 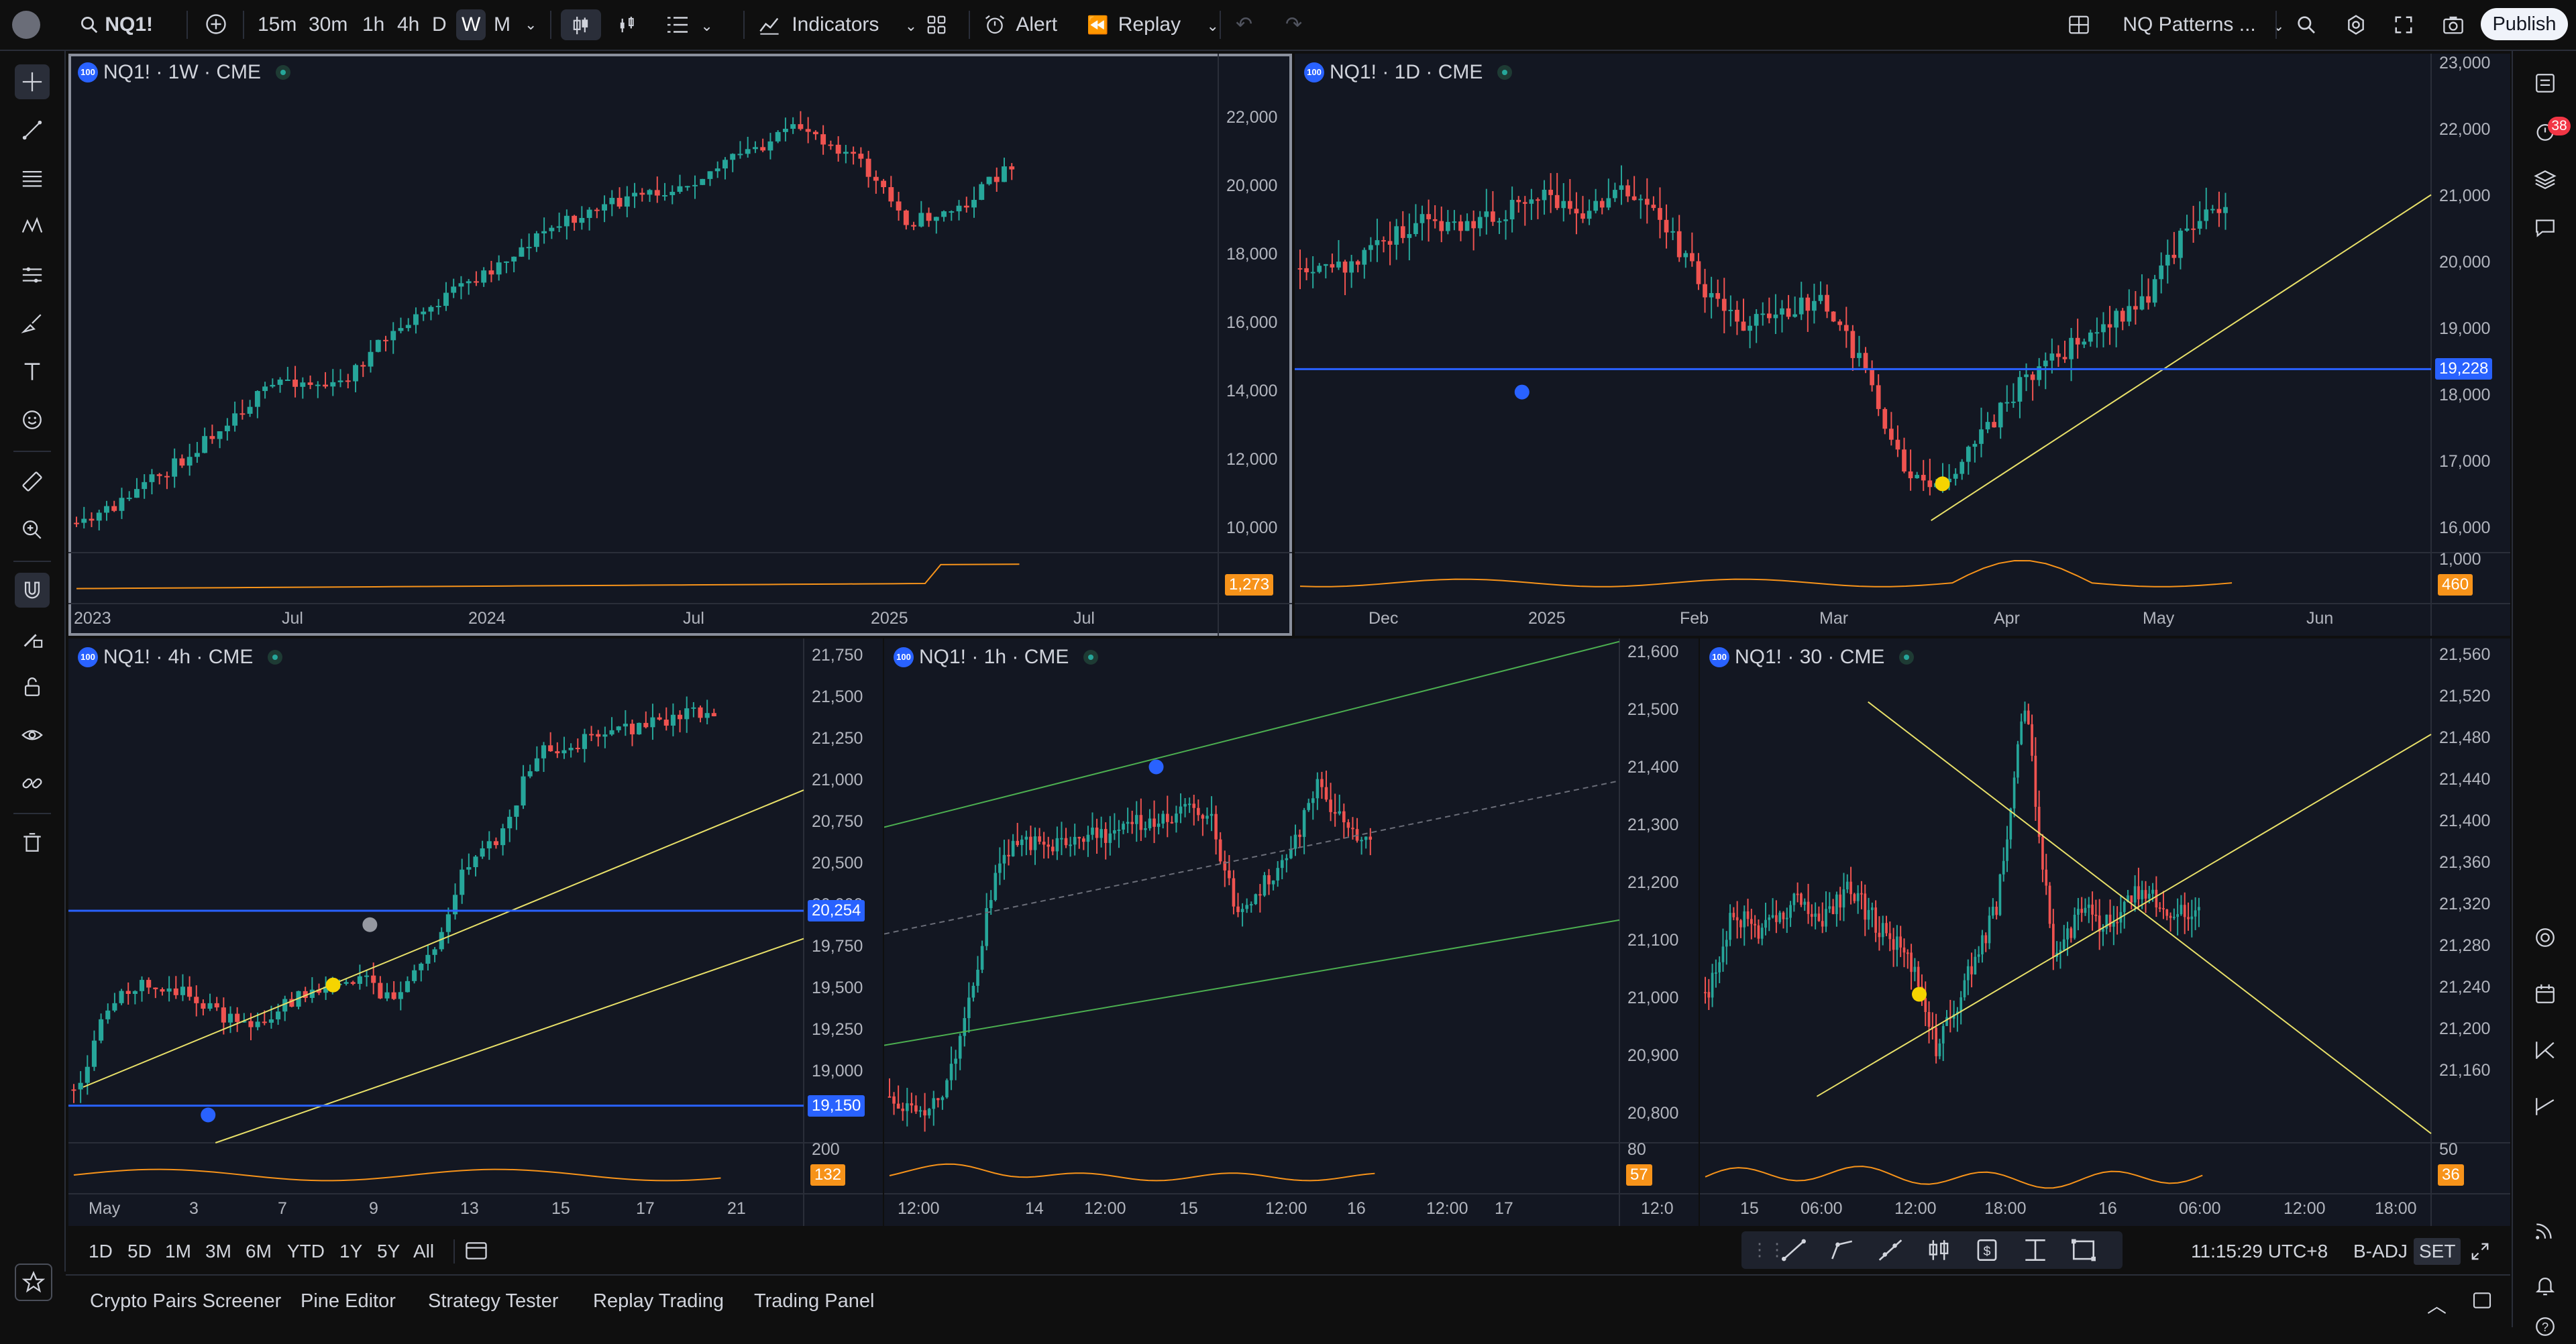 What do you see at coordinates (1020, 24) in the screenshot?
I see `alert-button: Alert` at bounding box center [1020, 24].